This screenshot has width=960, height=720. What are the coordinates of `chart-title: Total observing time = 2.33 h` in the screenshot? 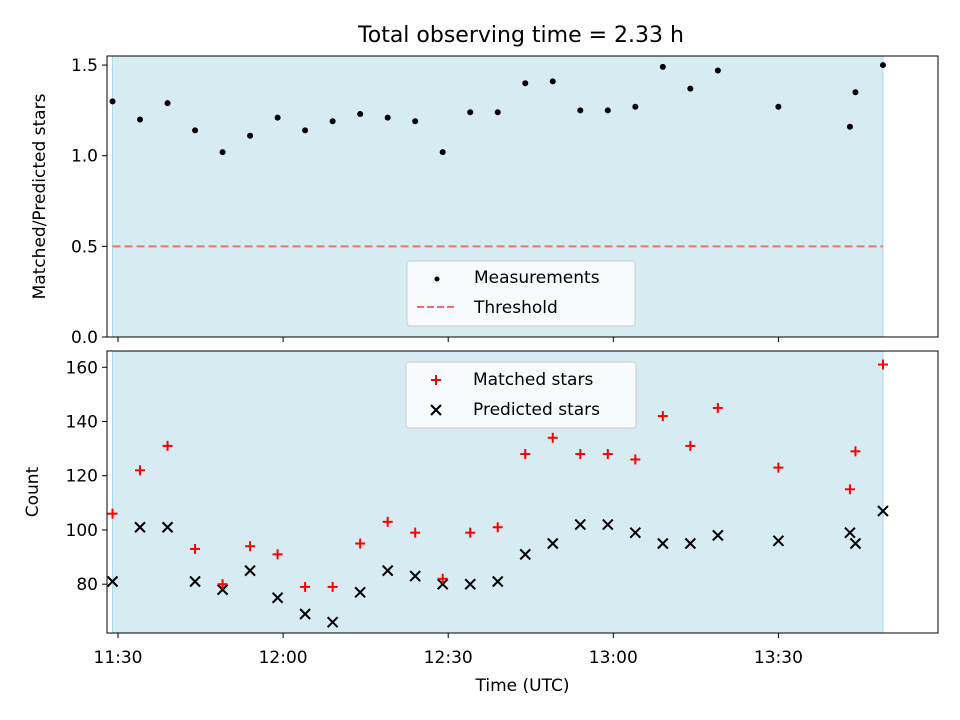 It's located at (520, 35).